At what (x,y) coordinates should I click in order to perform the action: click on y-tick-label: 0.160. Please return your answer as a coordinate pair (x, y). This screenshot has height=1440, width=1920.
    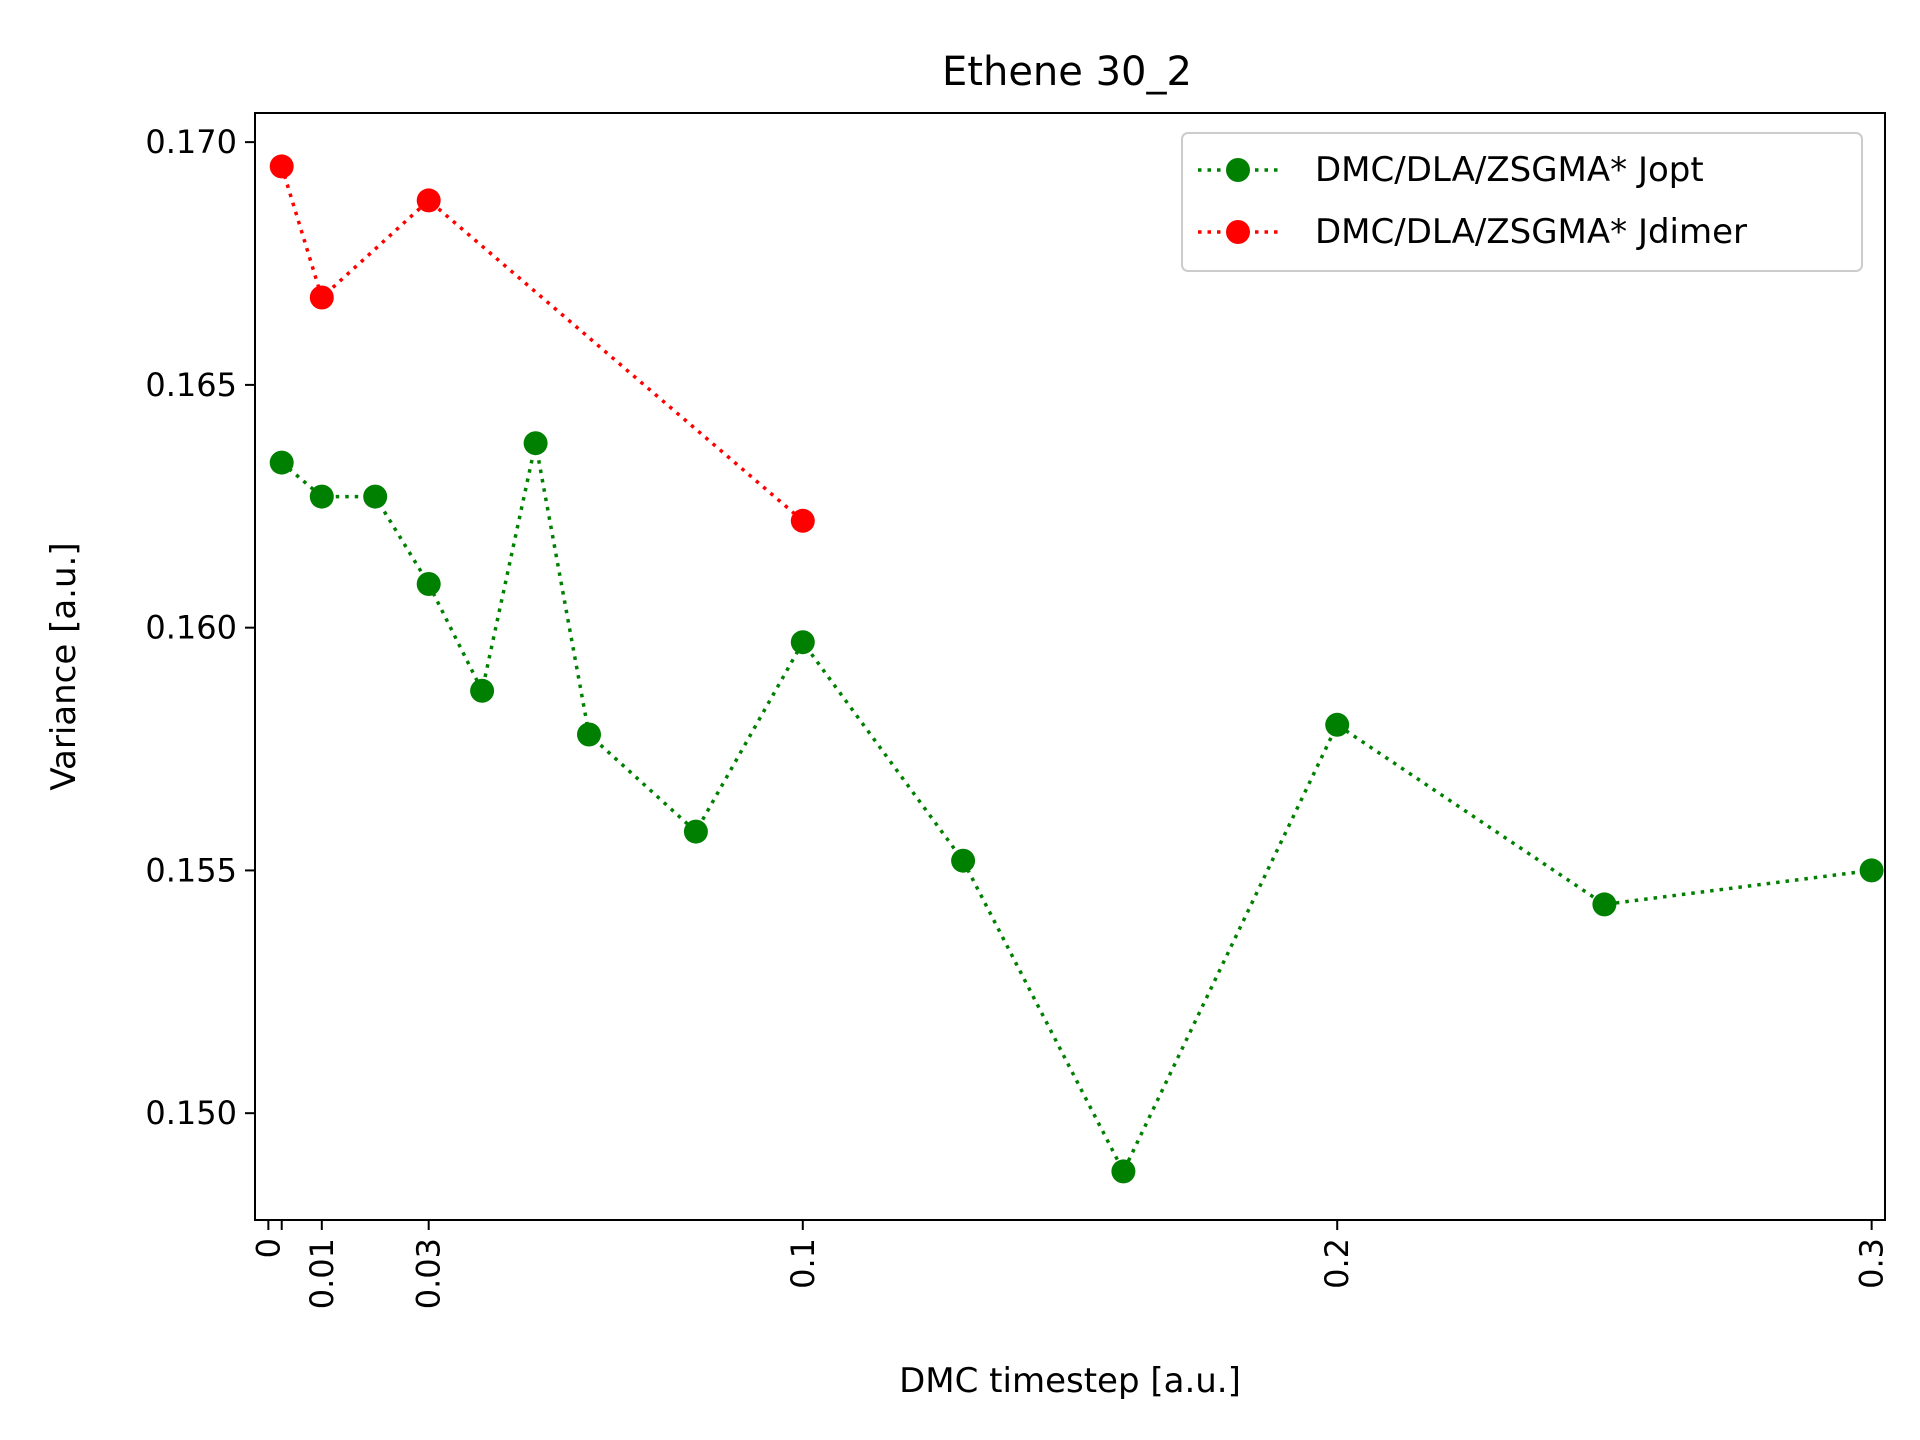
    Looking at the image, I should click on (191, 628).